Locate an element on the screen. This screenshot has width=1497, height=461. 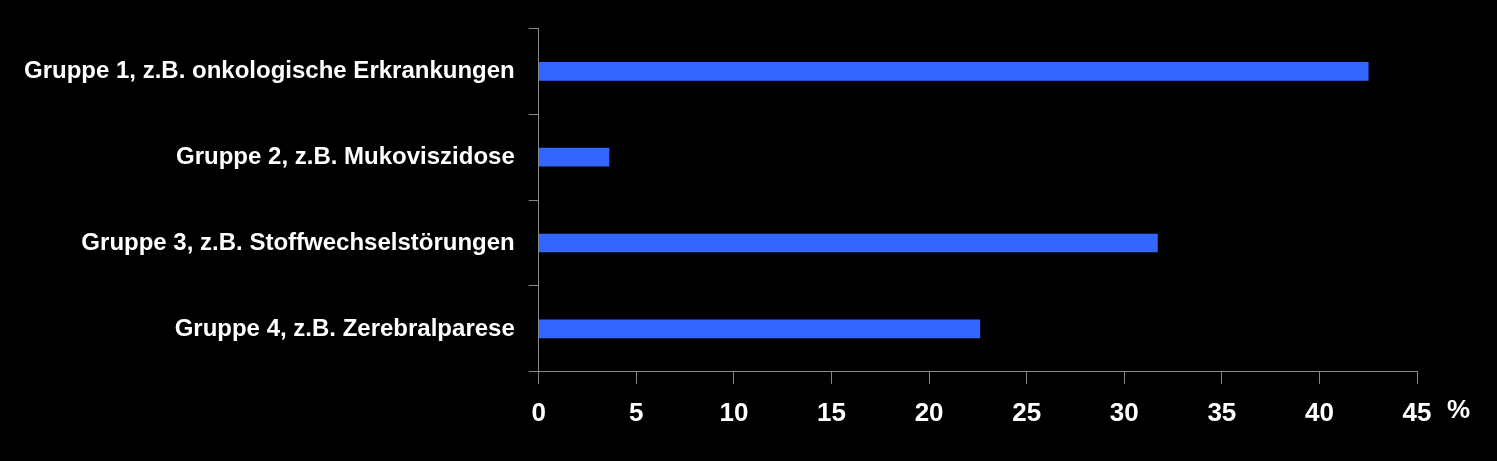
x-tick-label: 20 is located at coordinates (929, 411).